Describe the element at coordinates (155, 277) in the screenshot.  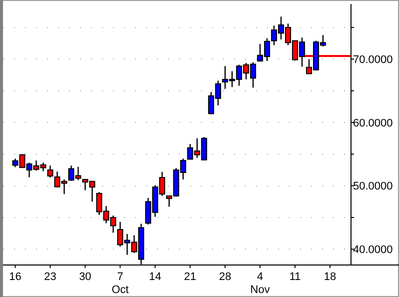
I see `x-tick-label: 14` at that location.